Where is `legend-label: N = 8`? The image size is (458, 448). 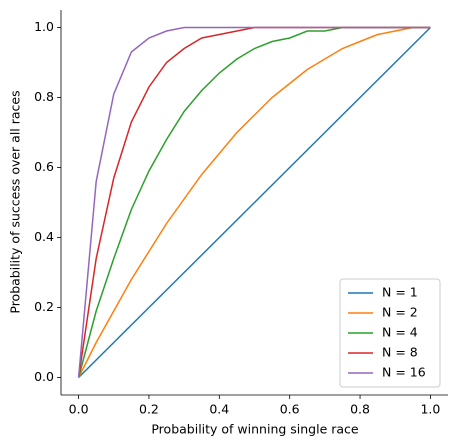
legend-label: N = 8 is located at coordinates (400, 352).